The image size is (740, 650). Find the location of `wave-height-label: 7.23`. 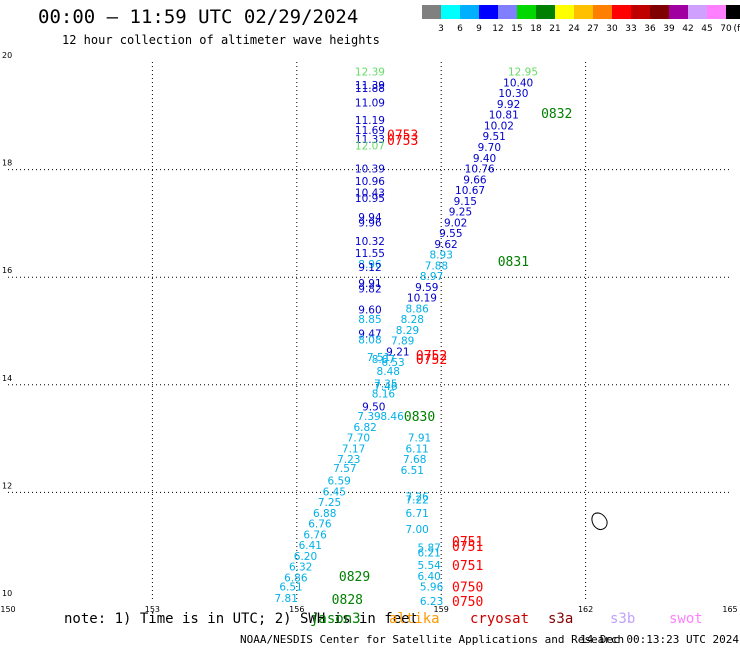

wave-height-label: 7.23 is located at coordinates (348, 460).